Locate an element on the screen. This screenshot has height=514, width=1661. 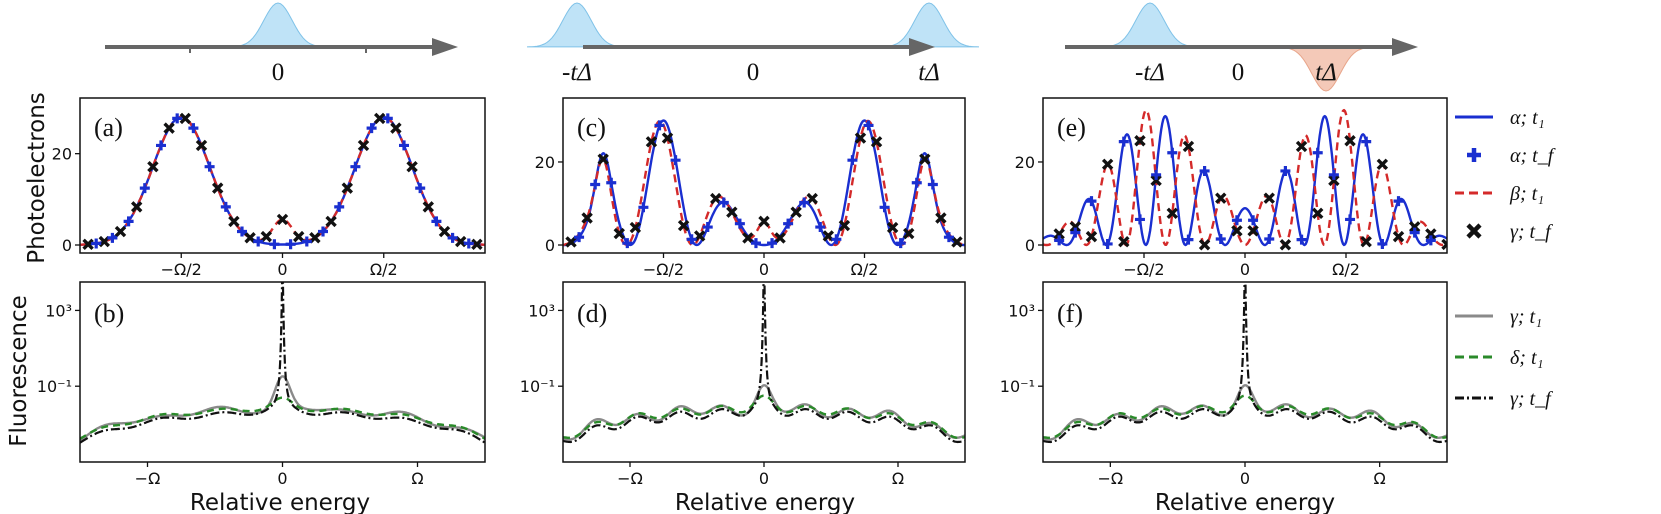
arrow-head-icon is located at coordinates (1405, 47).